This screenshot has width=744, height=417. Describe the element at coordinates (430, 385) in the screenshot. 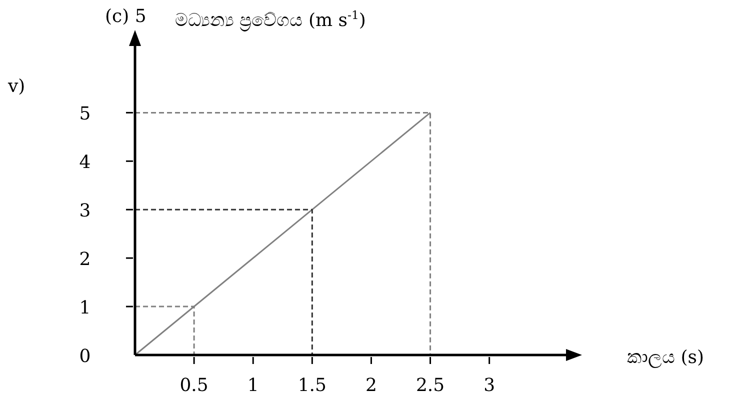

I see `x-tick-label: 2.5` at that location.